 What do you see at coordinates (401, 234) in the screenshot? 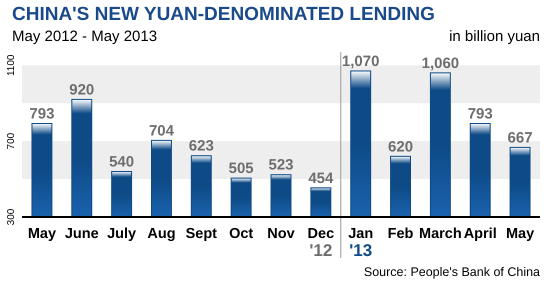
I see `x-tick-label: Feb` at bounding box center [401, 234].